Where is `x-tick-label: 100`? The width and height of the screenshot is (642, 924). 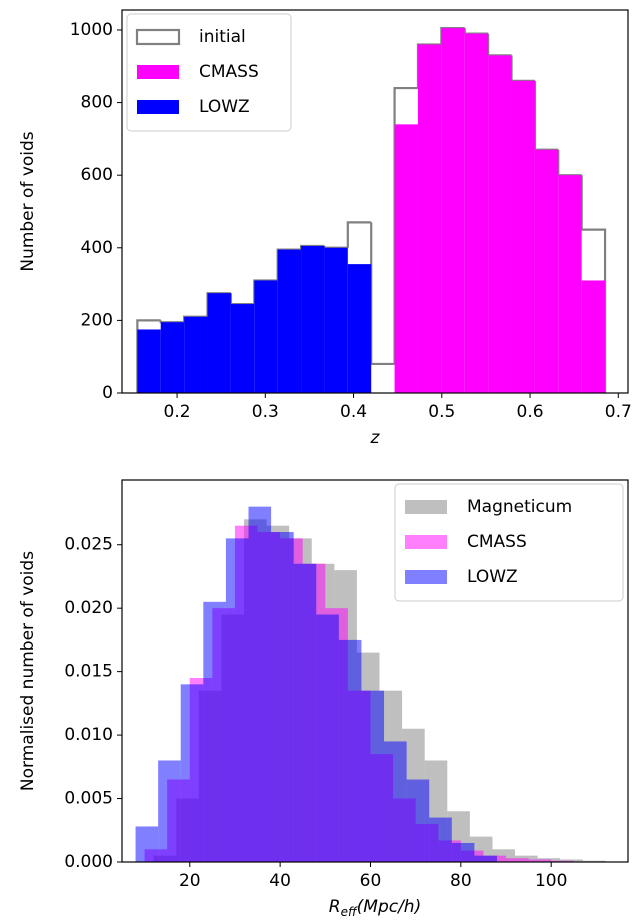
x-tick-label: 100 is located at coordinates (551, 881).